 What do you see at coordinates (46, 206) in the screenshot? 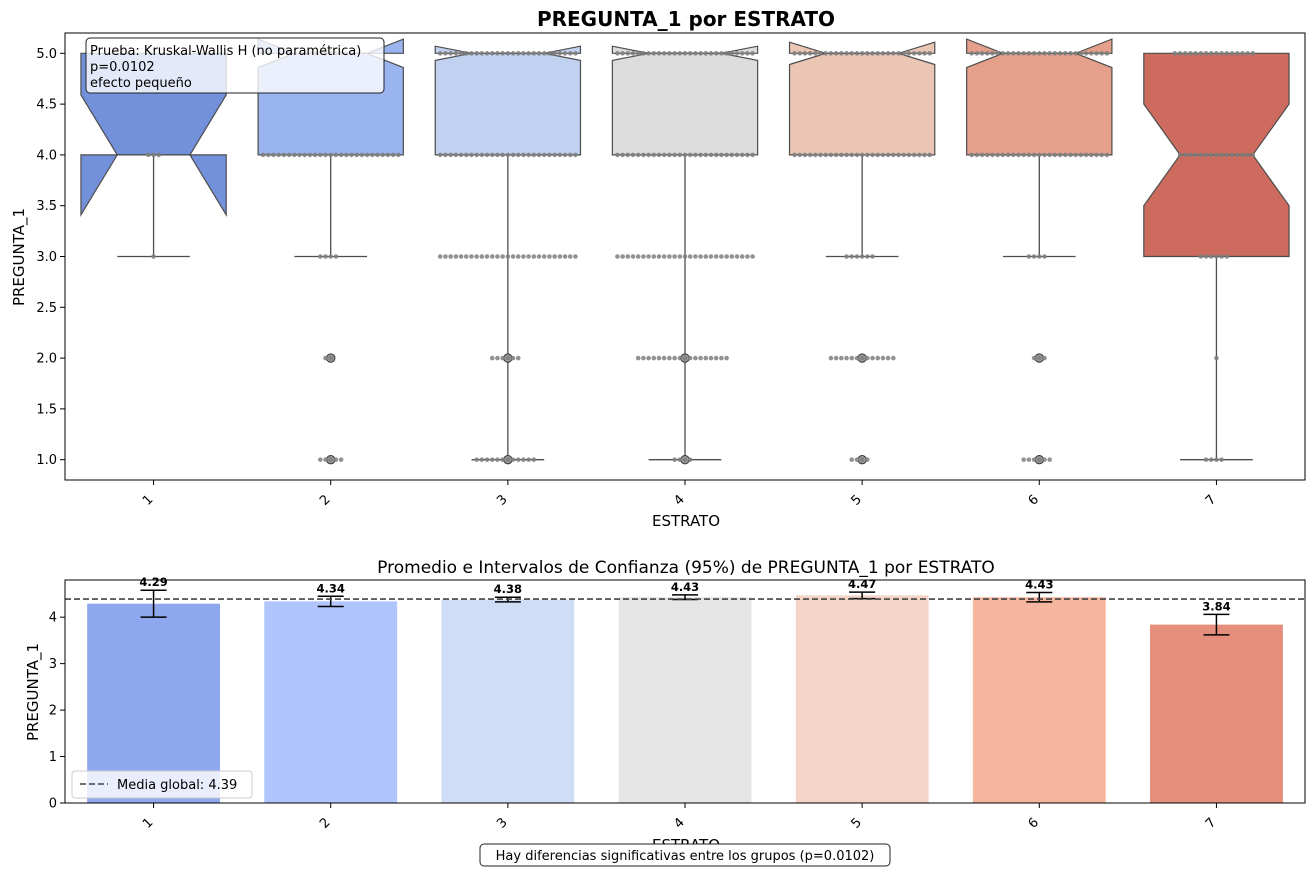
I see `y-tick-label: 3.5` at bounding box center [46, 206].